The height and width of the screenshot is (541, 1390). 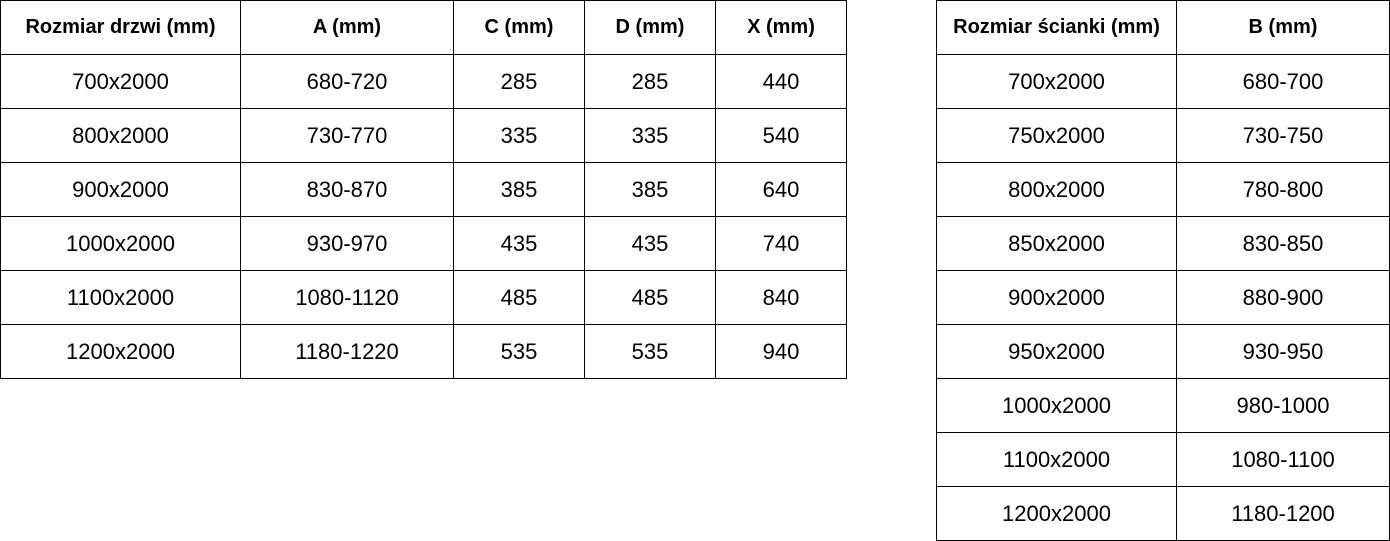 What do you see at coordinates (347, 189) in the screenshot?
I see `table-cell: 830-870` at bounding box center [347, 189].